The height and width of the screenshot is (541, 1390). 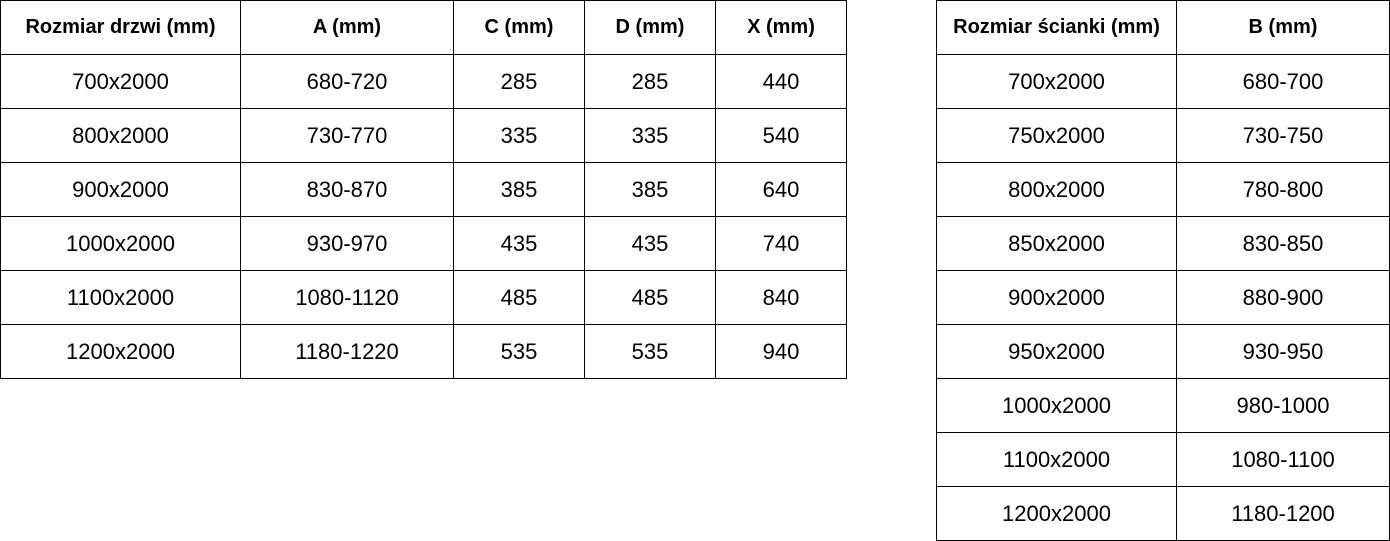 What do you see at coordinates (347, 189) in the screenshot?
I see `table-cell: 830-870` at bounding box center [347, 189].